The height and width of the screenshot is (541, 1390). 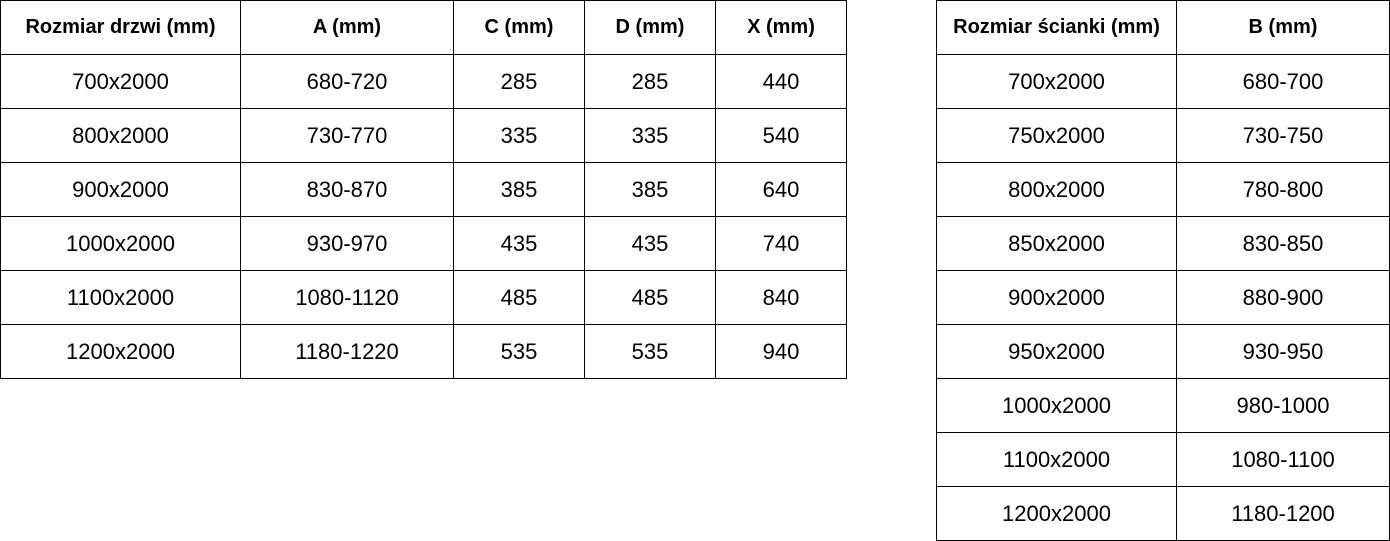 What do you see at coordinates (347, 189) in the screenshot?
I see `table-cell: 830-870` at bounding box center [347, 189].